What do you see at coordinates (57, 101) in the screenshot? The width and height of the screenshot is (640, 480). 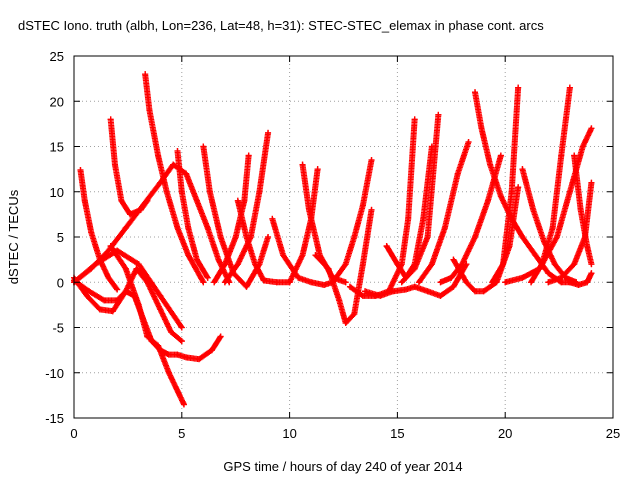 I see `y-tick-label: 20` at bounding box center [57, 101].